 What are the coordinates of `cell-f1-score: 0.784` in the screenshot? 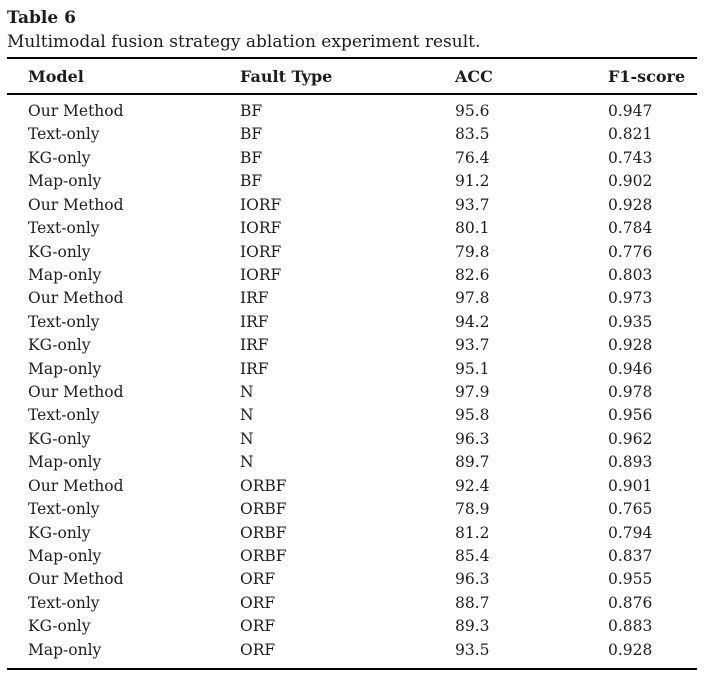 It's located at (630, 228).